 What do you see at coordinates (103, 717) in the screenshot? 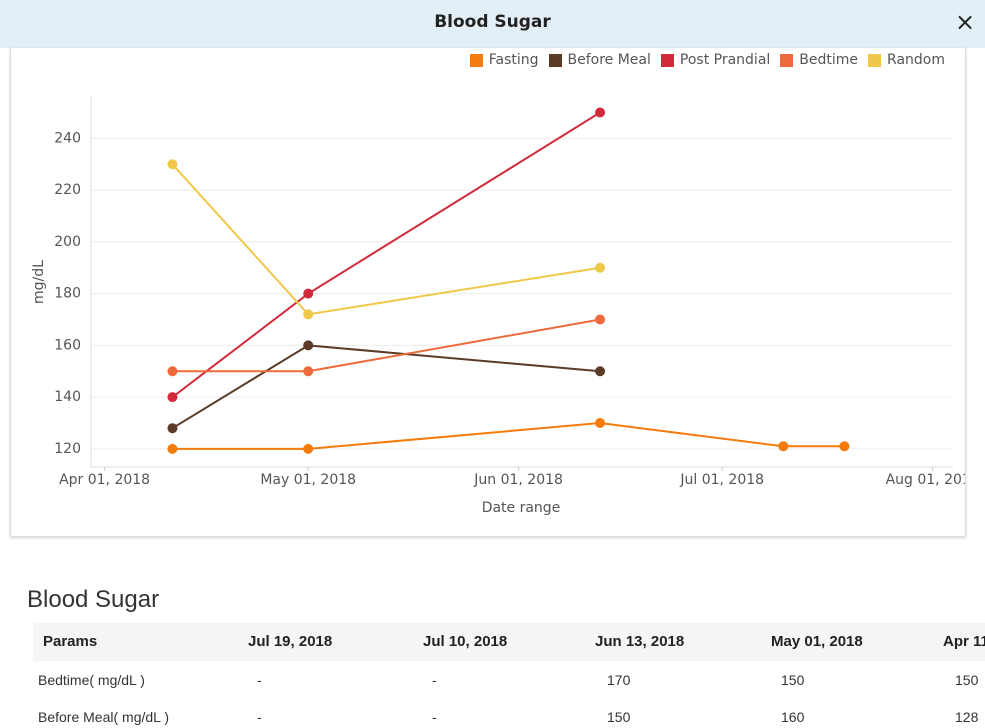
I see `table-cell: Before Meal( mg/dL )` at bounding box center [103, 717].